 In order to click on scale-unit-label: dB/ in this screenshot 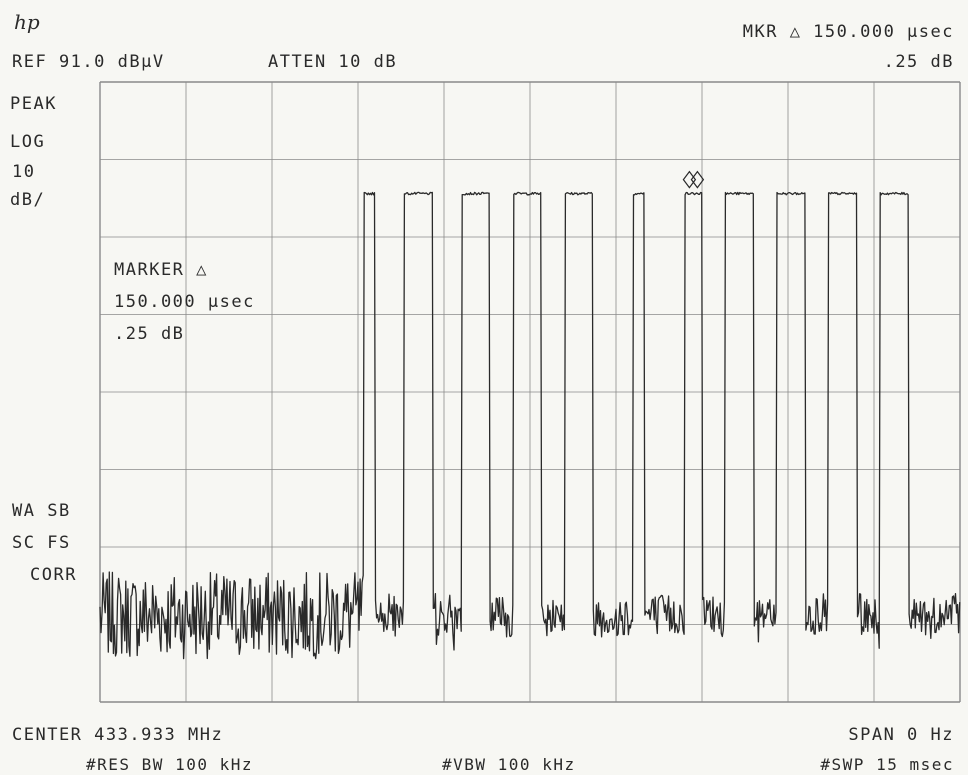, I will do `click(28, 200)`.